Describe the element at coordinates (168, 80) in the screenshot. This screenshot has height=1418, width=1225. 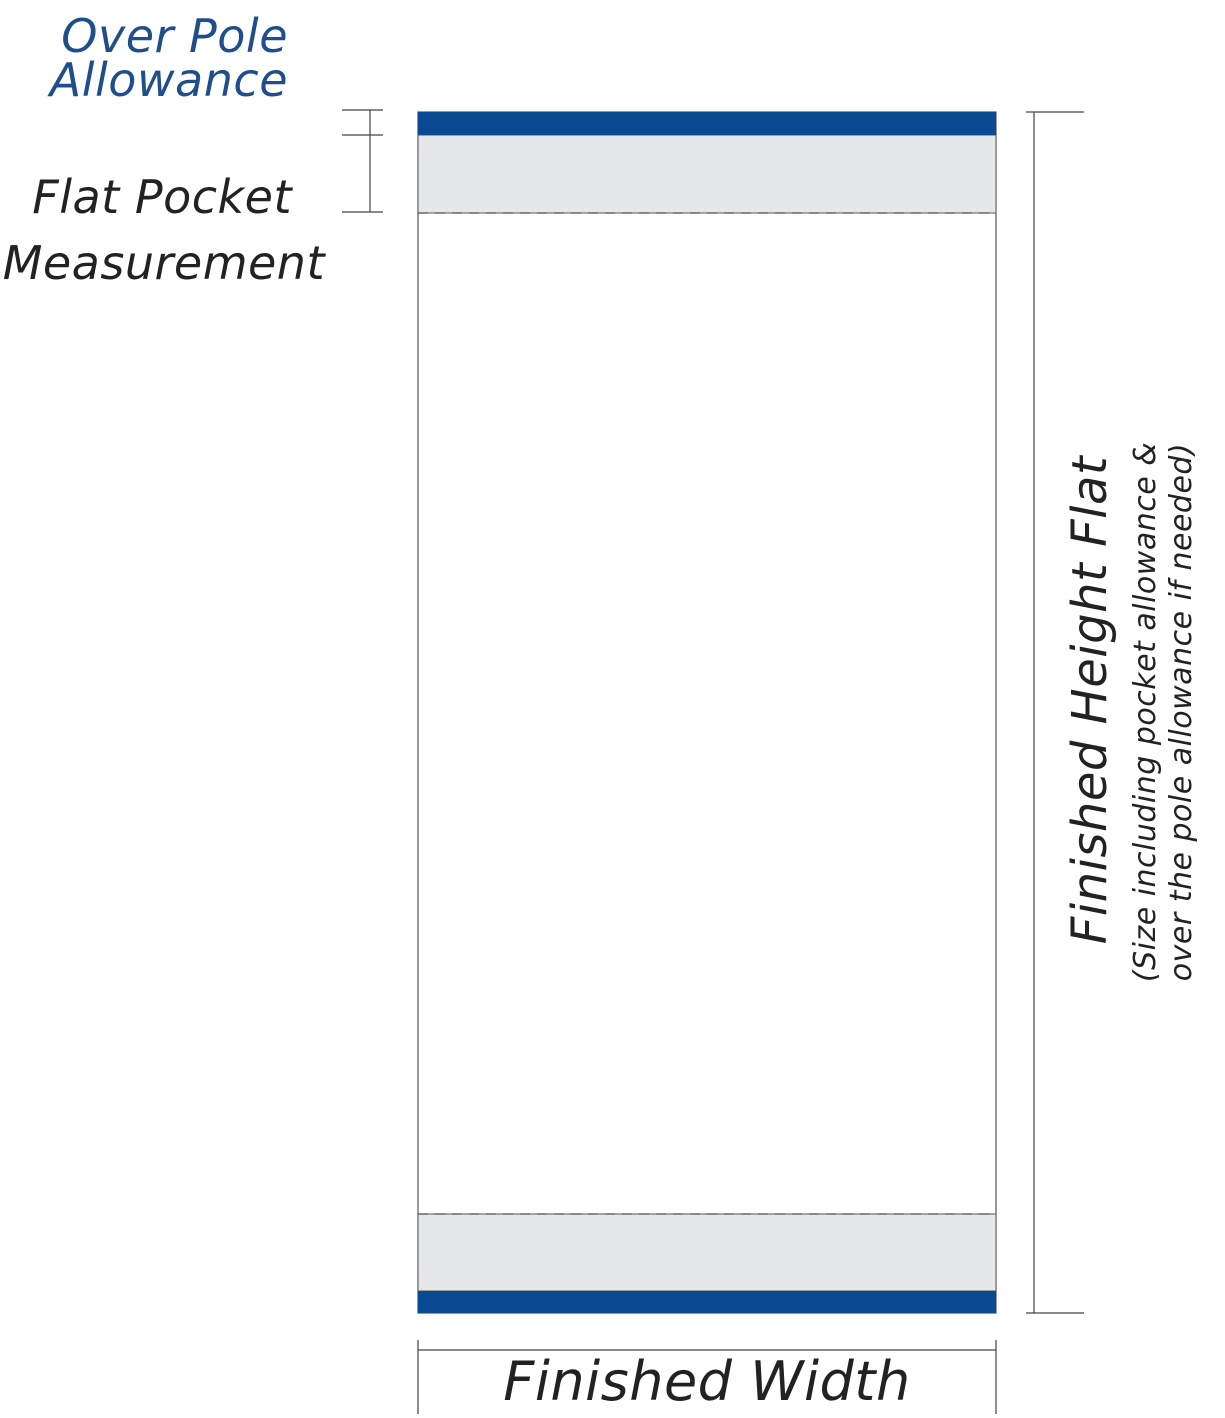
I see `over-pole-label-line2: Allowance` at that location.